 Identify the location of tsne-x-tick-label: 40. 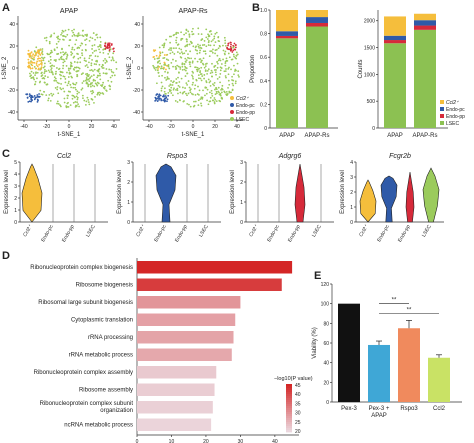
(114, 127).